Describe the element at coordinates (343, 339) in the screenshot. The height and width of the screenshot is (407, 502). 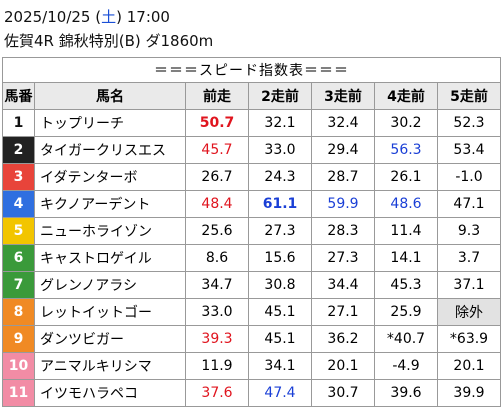
I see `speed-index: 36.2` at that location.